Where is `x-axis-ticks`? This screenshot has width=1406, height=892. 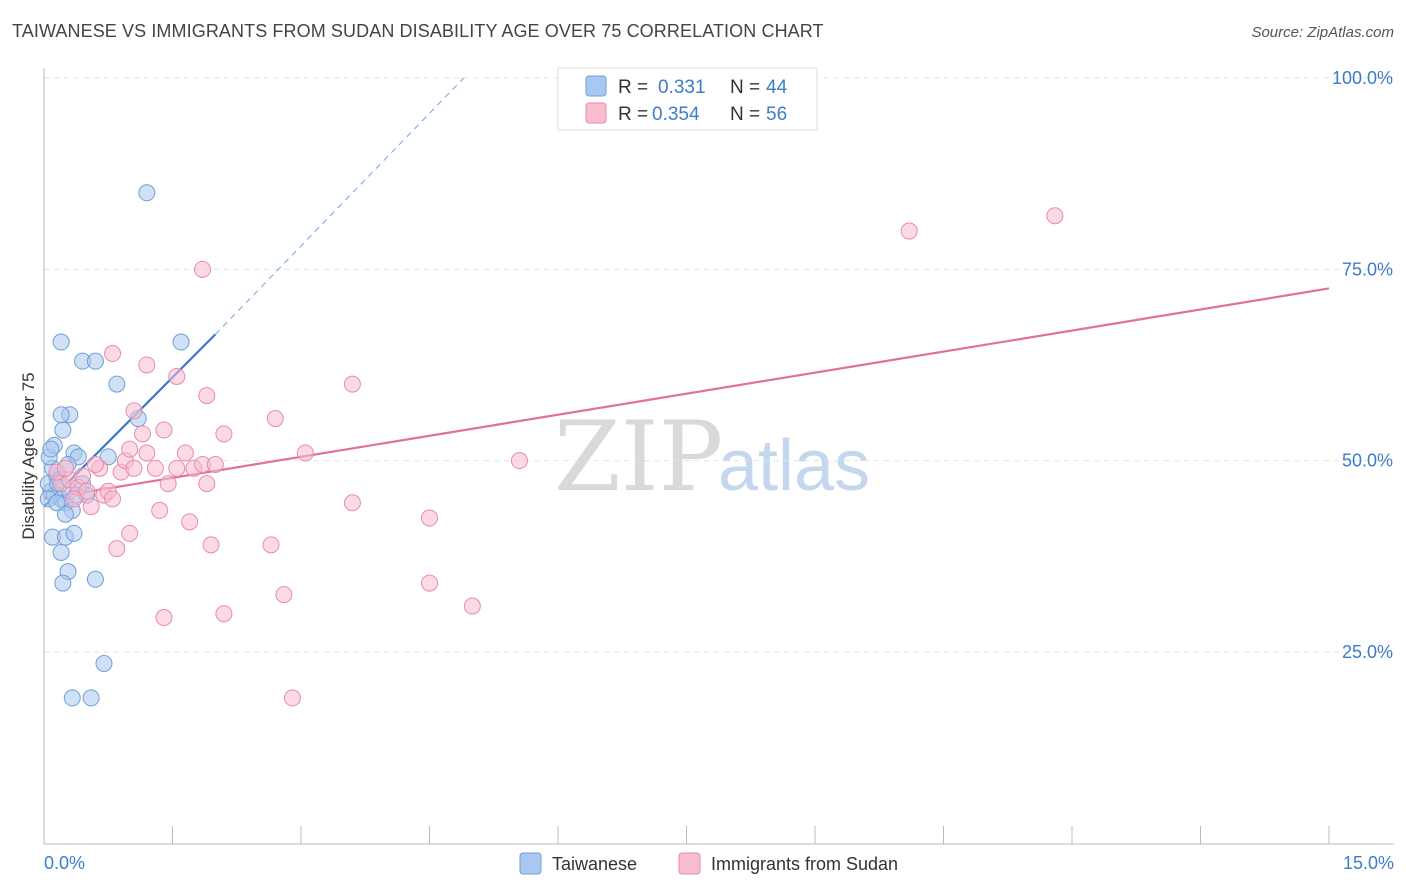
x-axis-ticks is located at coordinates (686, 835).